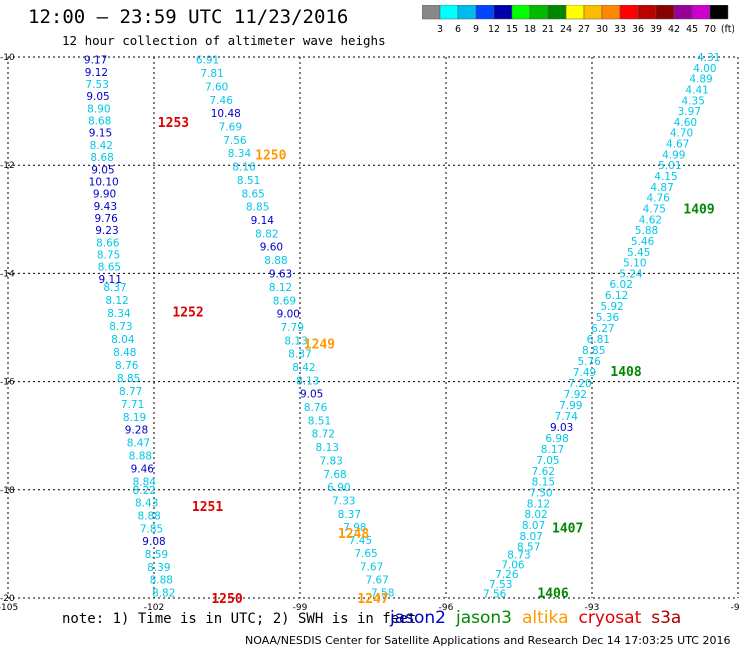 This screenshot has height=650, width=740. What do you see at coordinates (349, 515) in the screenshot?
I see `wave-height-value: 8.37` at bounding box center [349, 515].